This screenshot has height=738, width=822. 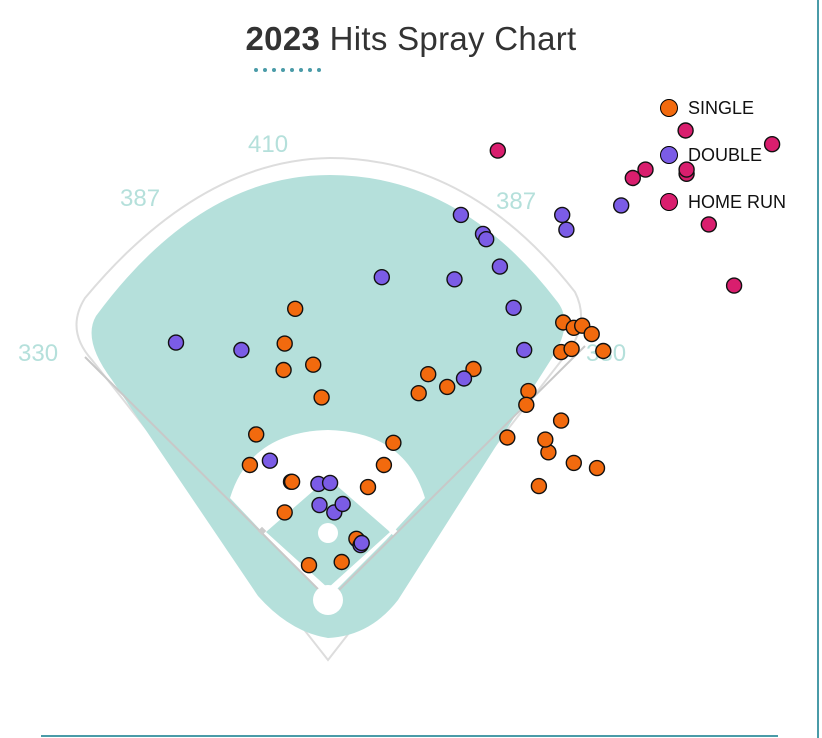 I want to click on distance-center: 410, so click(x=268, y=144).